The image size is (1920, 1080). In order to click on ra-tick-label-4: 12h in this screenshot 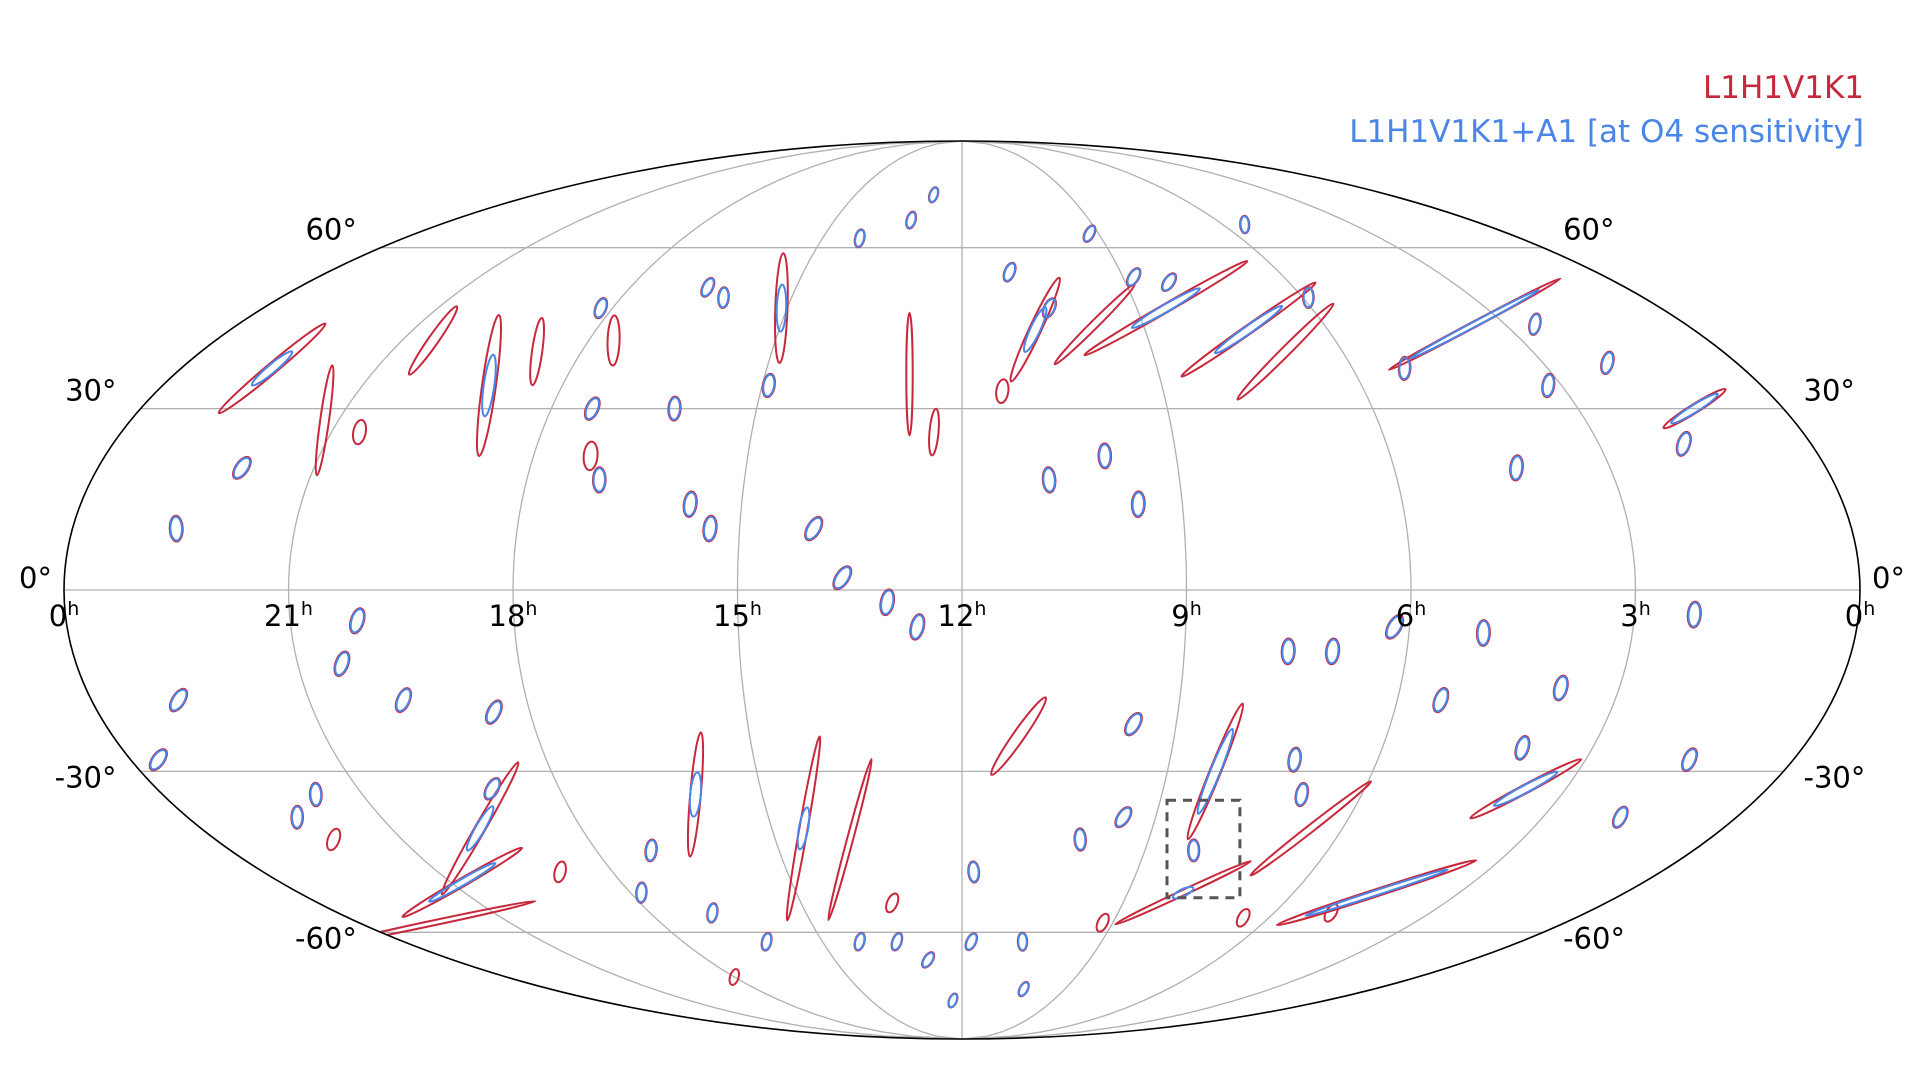, I will do `click(962, 615)`.